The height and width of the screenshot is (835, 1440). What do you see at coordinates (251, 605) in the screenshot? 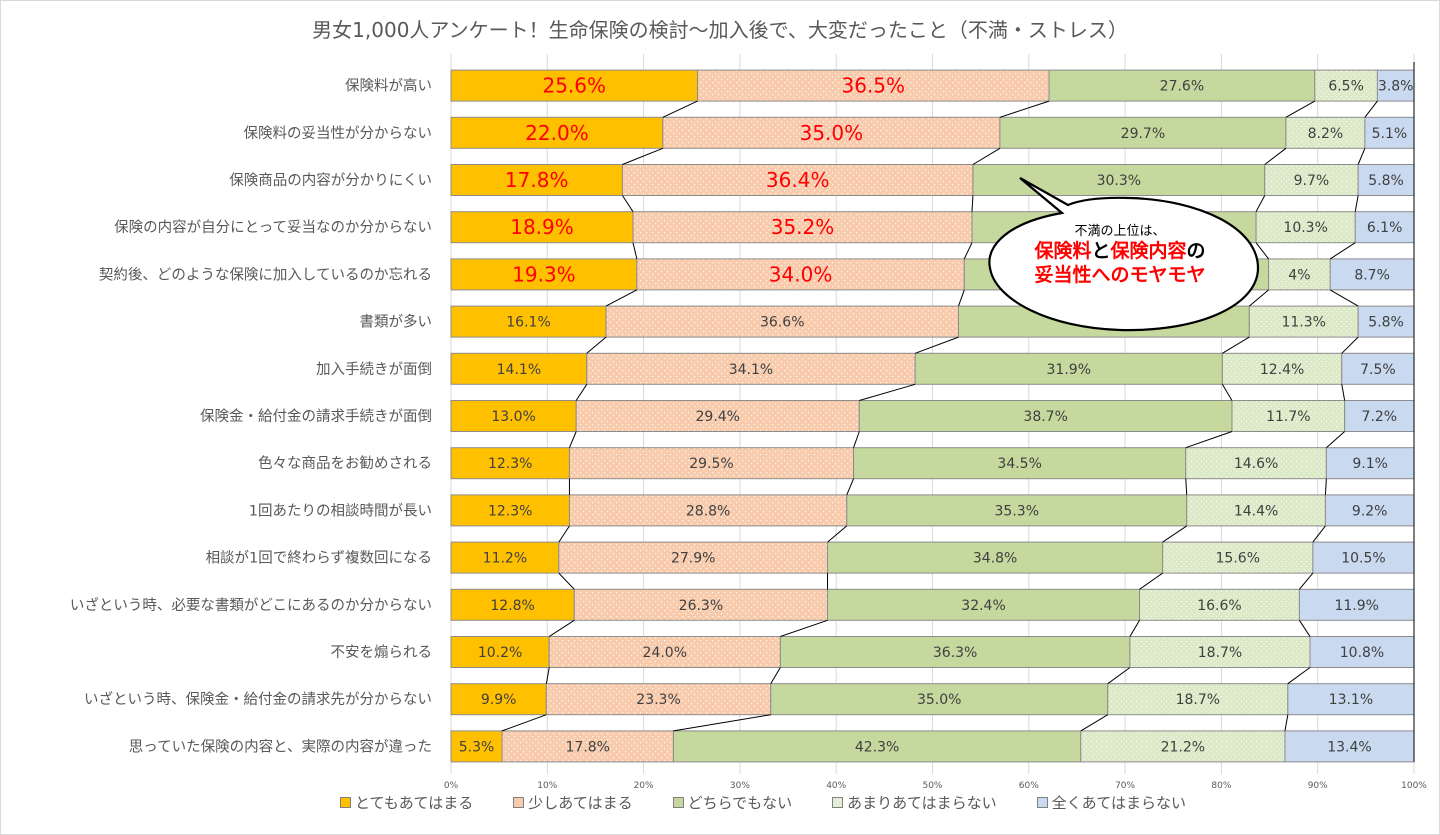
I see `category-label: いざという時、必要な書類がどこにあるのか分からない` at bounding box center [251, 605].